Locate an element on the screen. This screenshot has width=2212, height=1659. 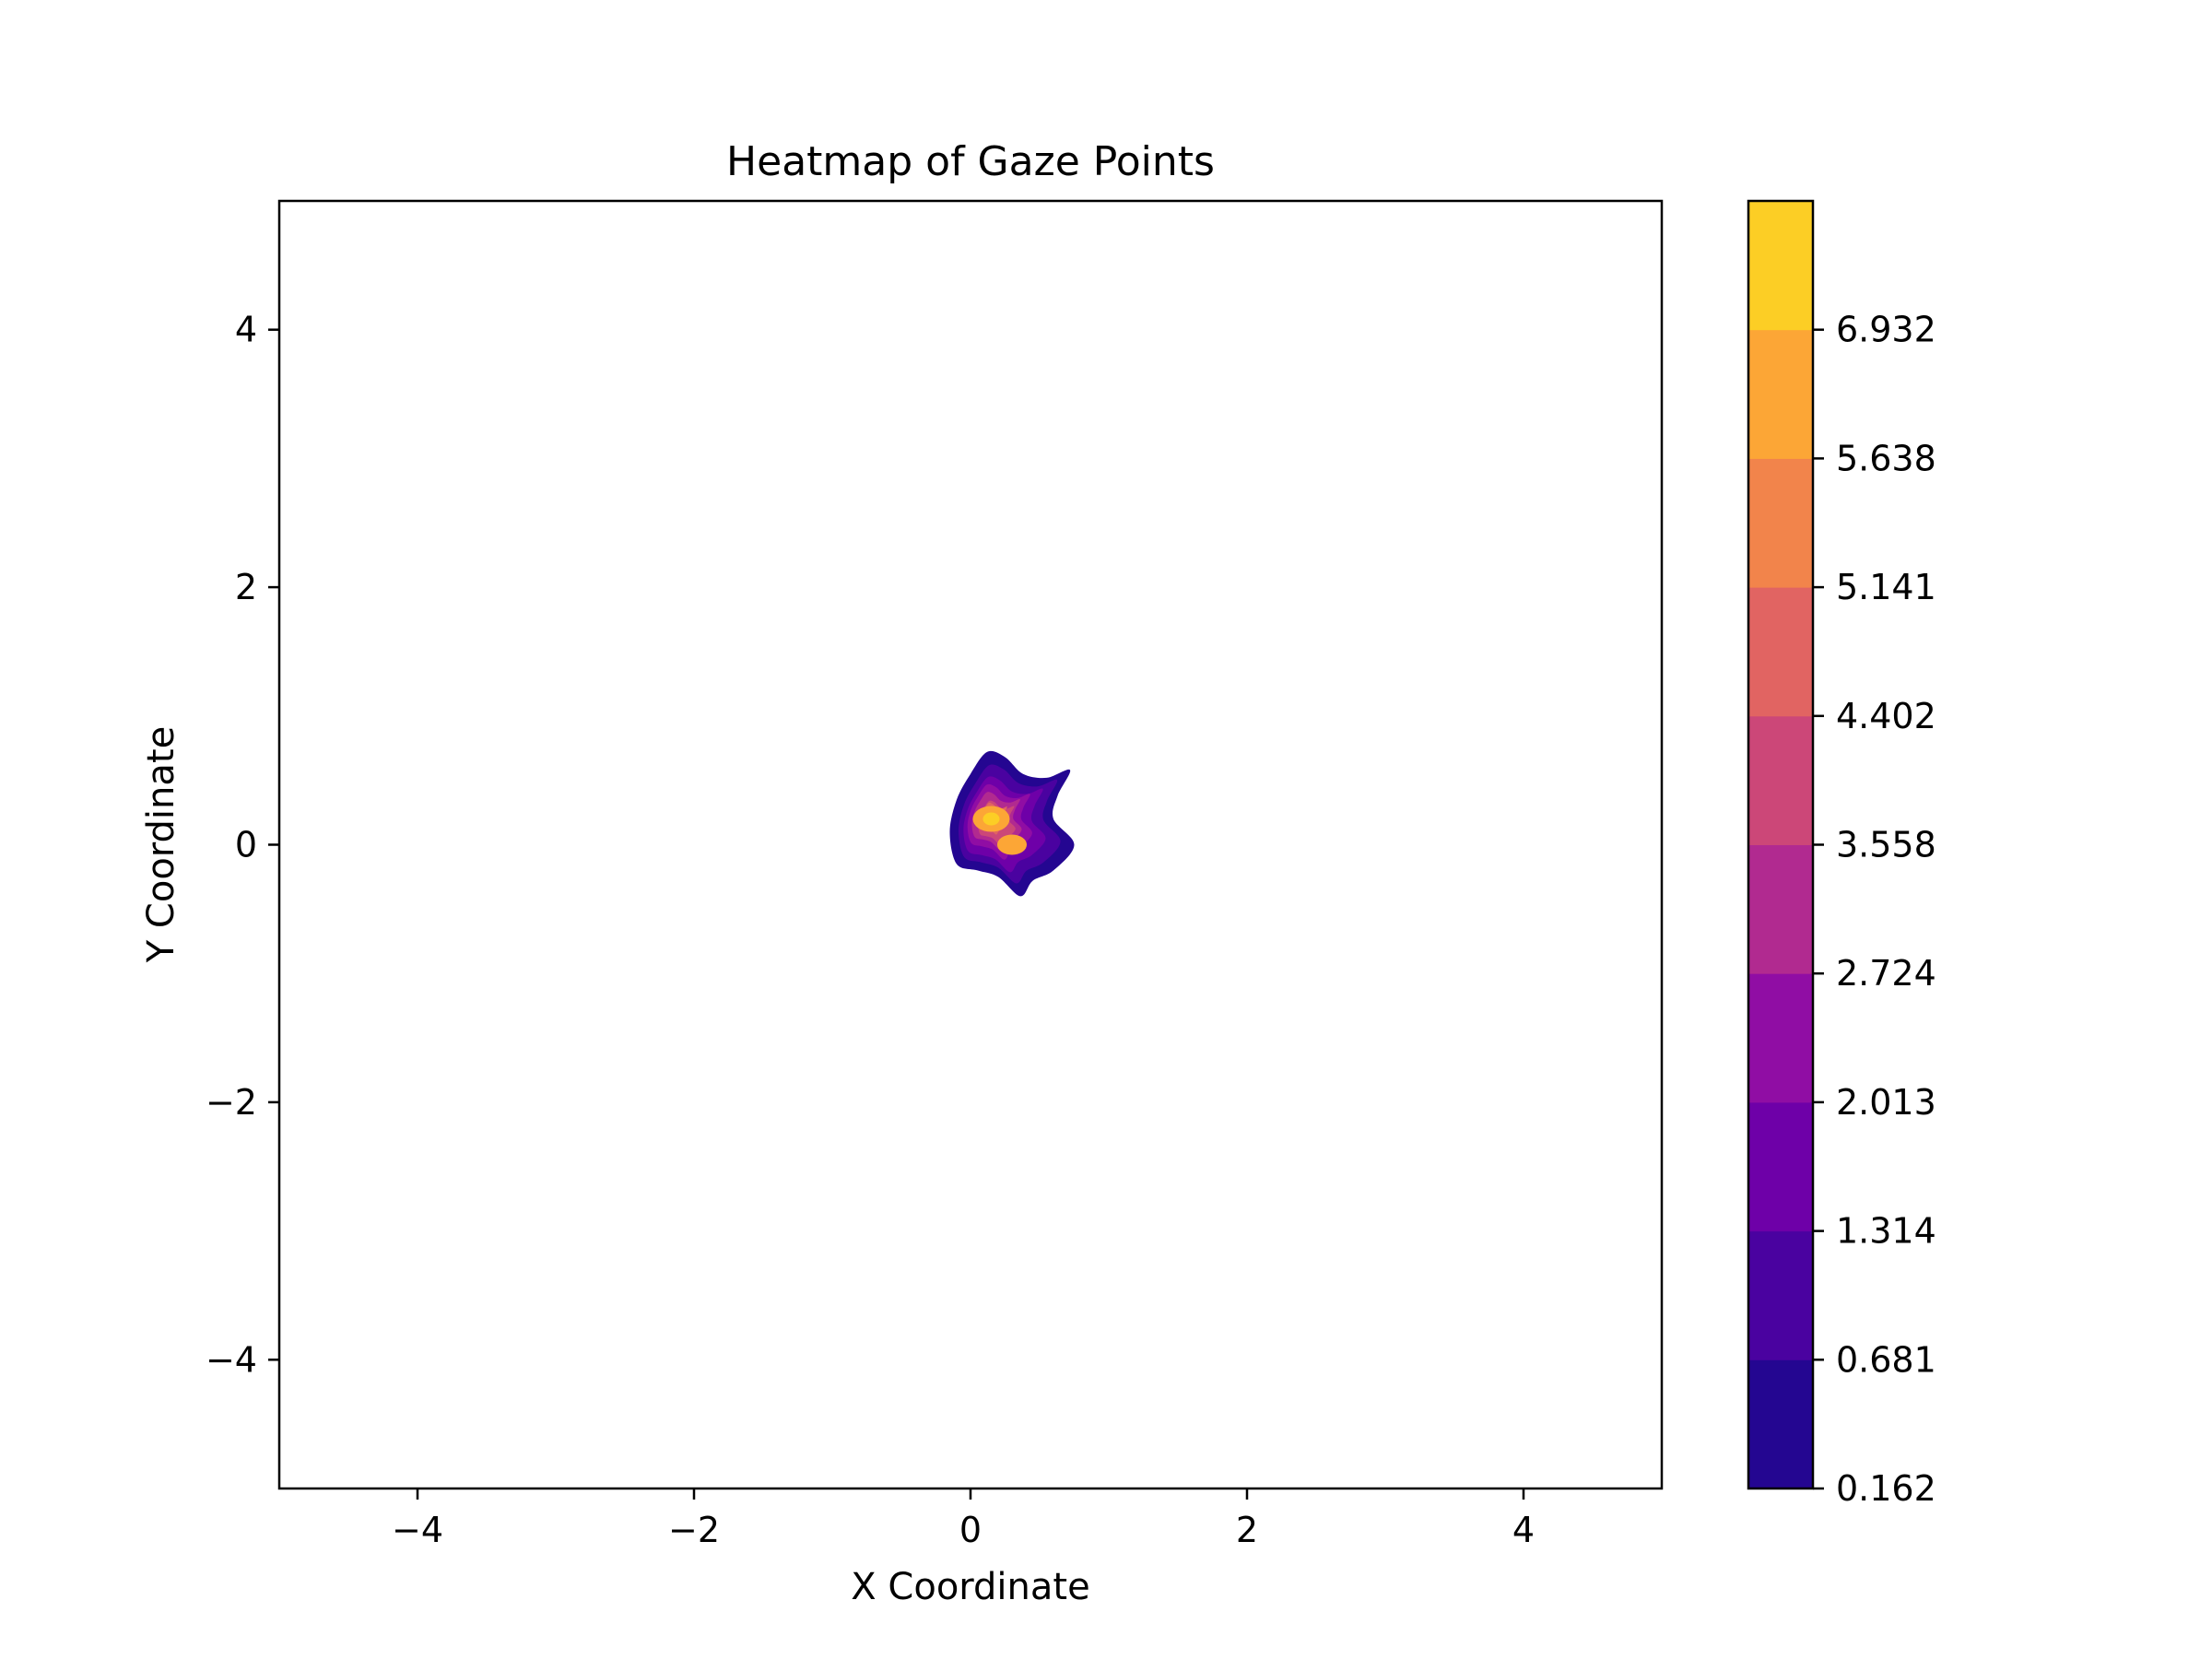
y-axis: −4 −2 0 2 4 is located at coordinates (242, 845).